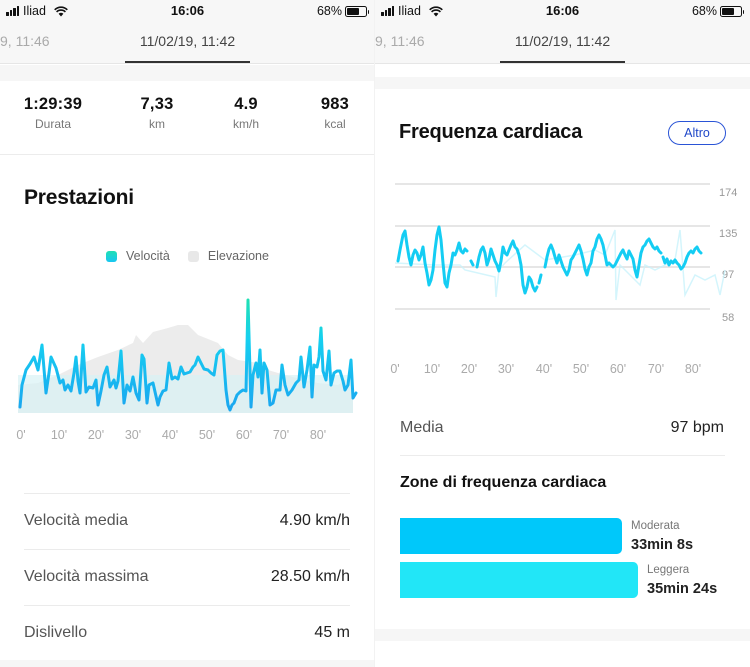 The width and height of the screenshot is (750, 667). Describe the element at coordinates (332, 632) in the screenshot. I see `metric-value: 45 m` at that location.